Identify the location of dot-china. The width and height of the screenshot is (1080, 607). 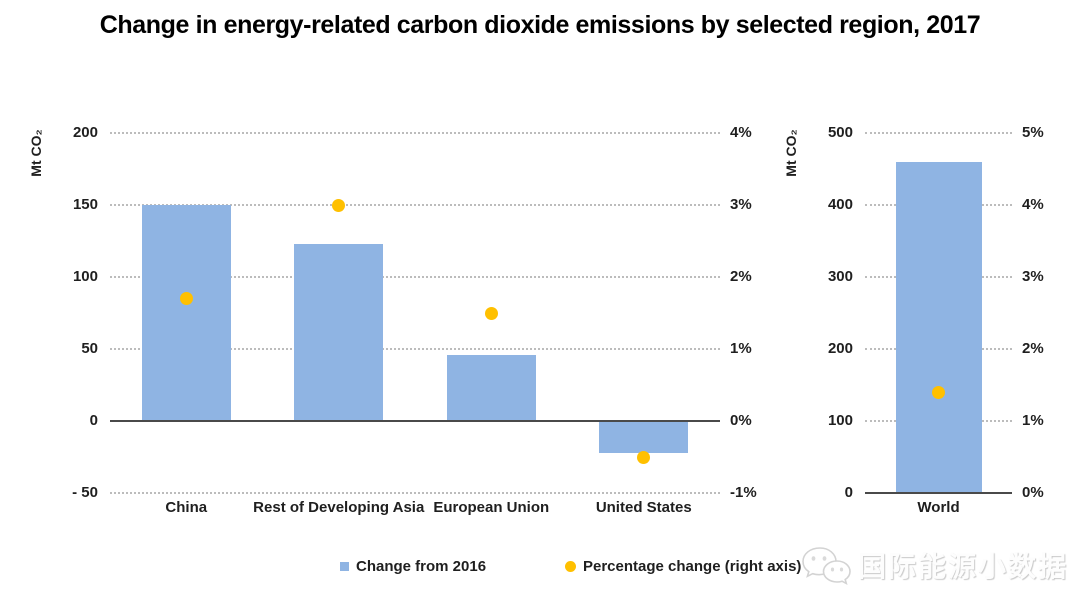
(186, 299).